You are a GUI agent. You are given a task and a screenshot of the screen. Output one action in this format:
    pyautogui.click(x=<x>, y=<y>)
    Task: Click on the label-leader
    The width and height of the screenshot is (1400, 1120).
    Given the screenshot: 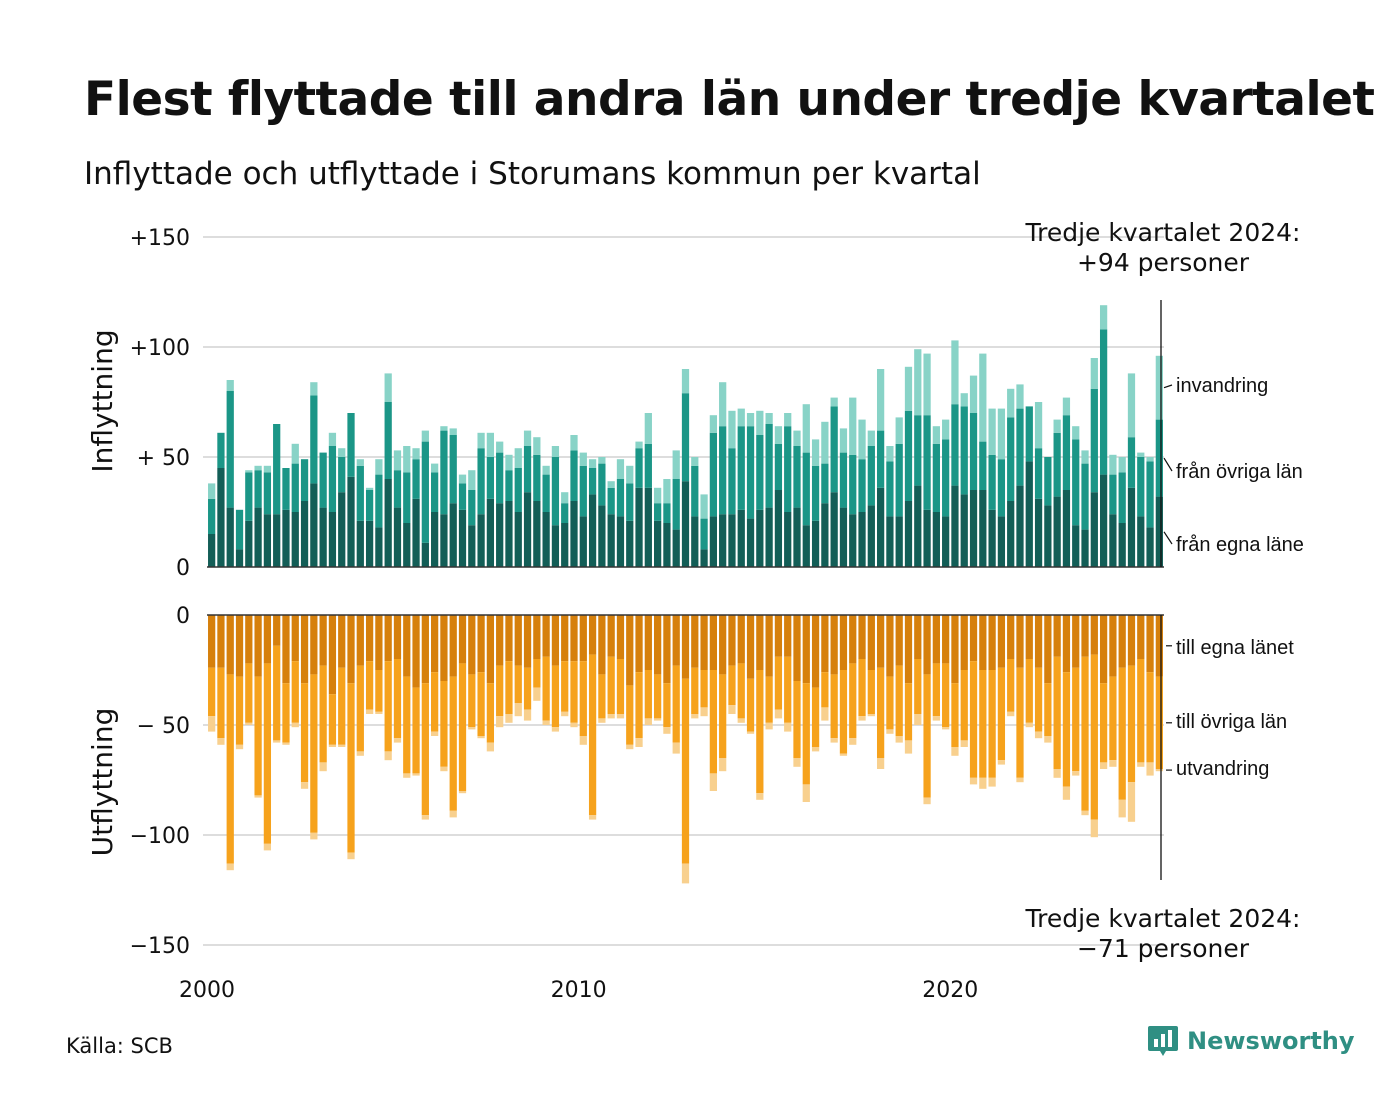 What is the action you would take?
    pyautogui.click(x=1168, y=464)
    